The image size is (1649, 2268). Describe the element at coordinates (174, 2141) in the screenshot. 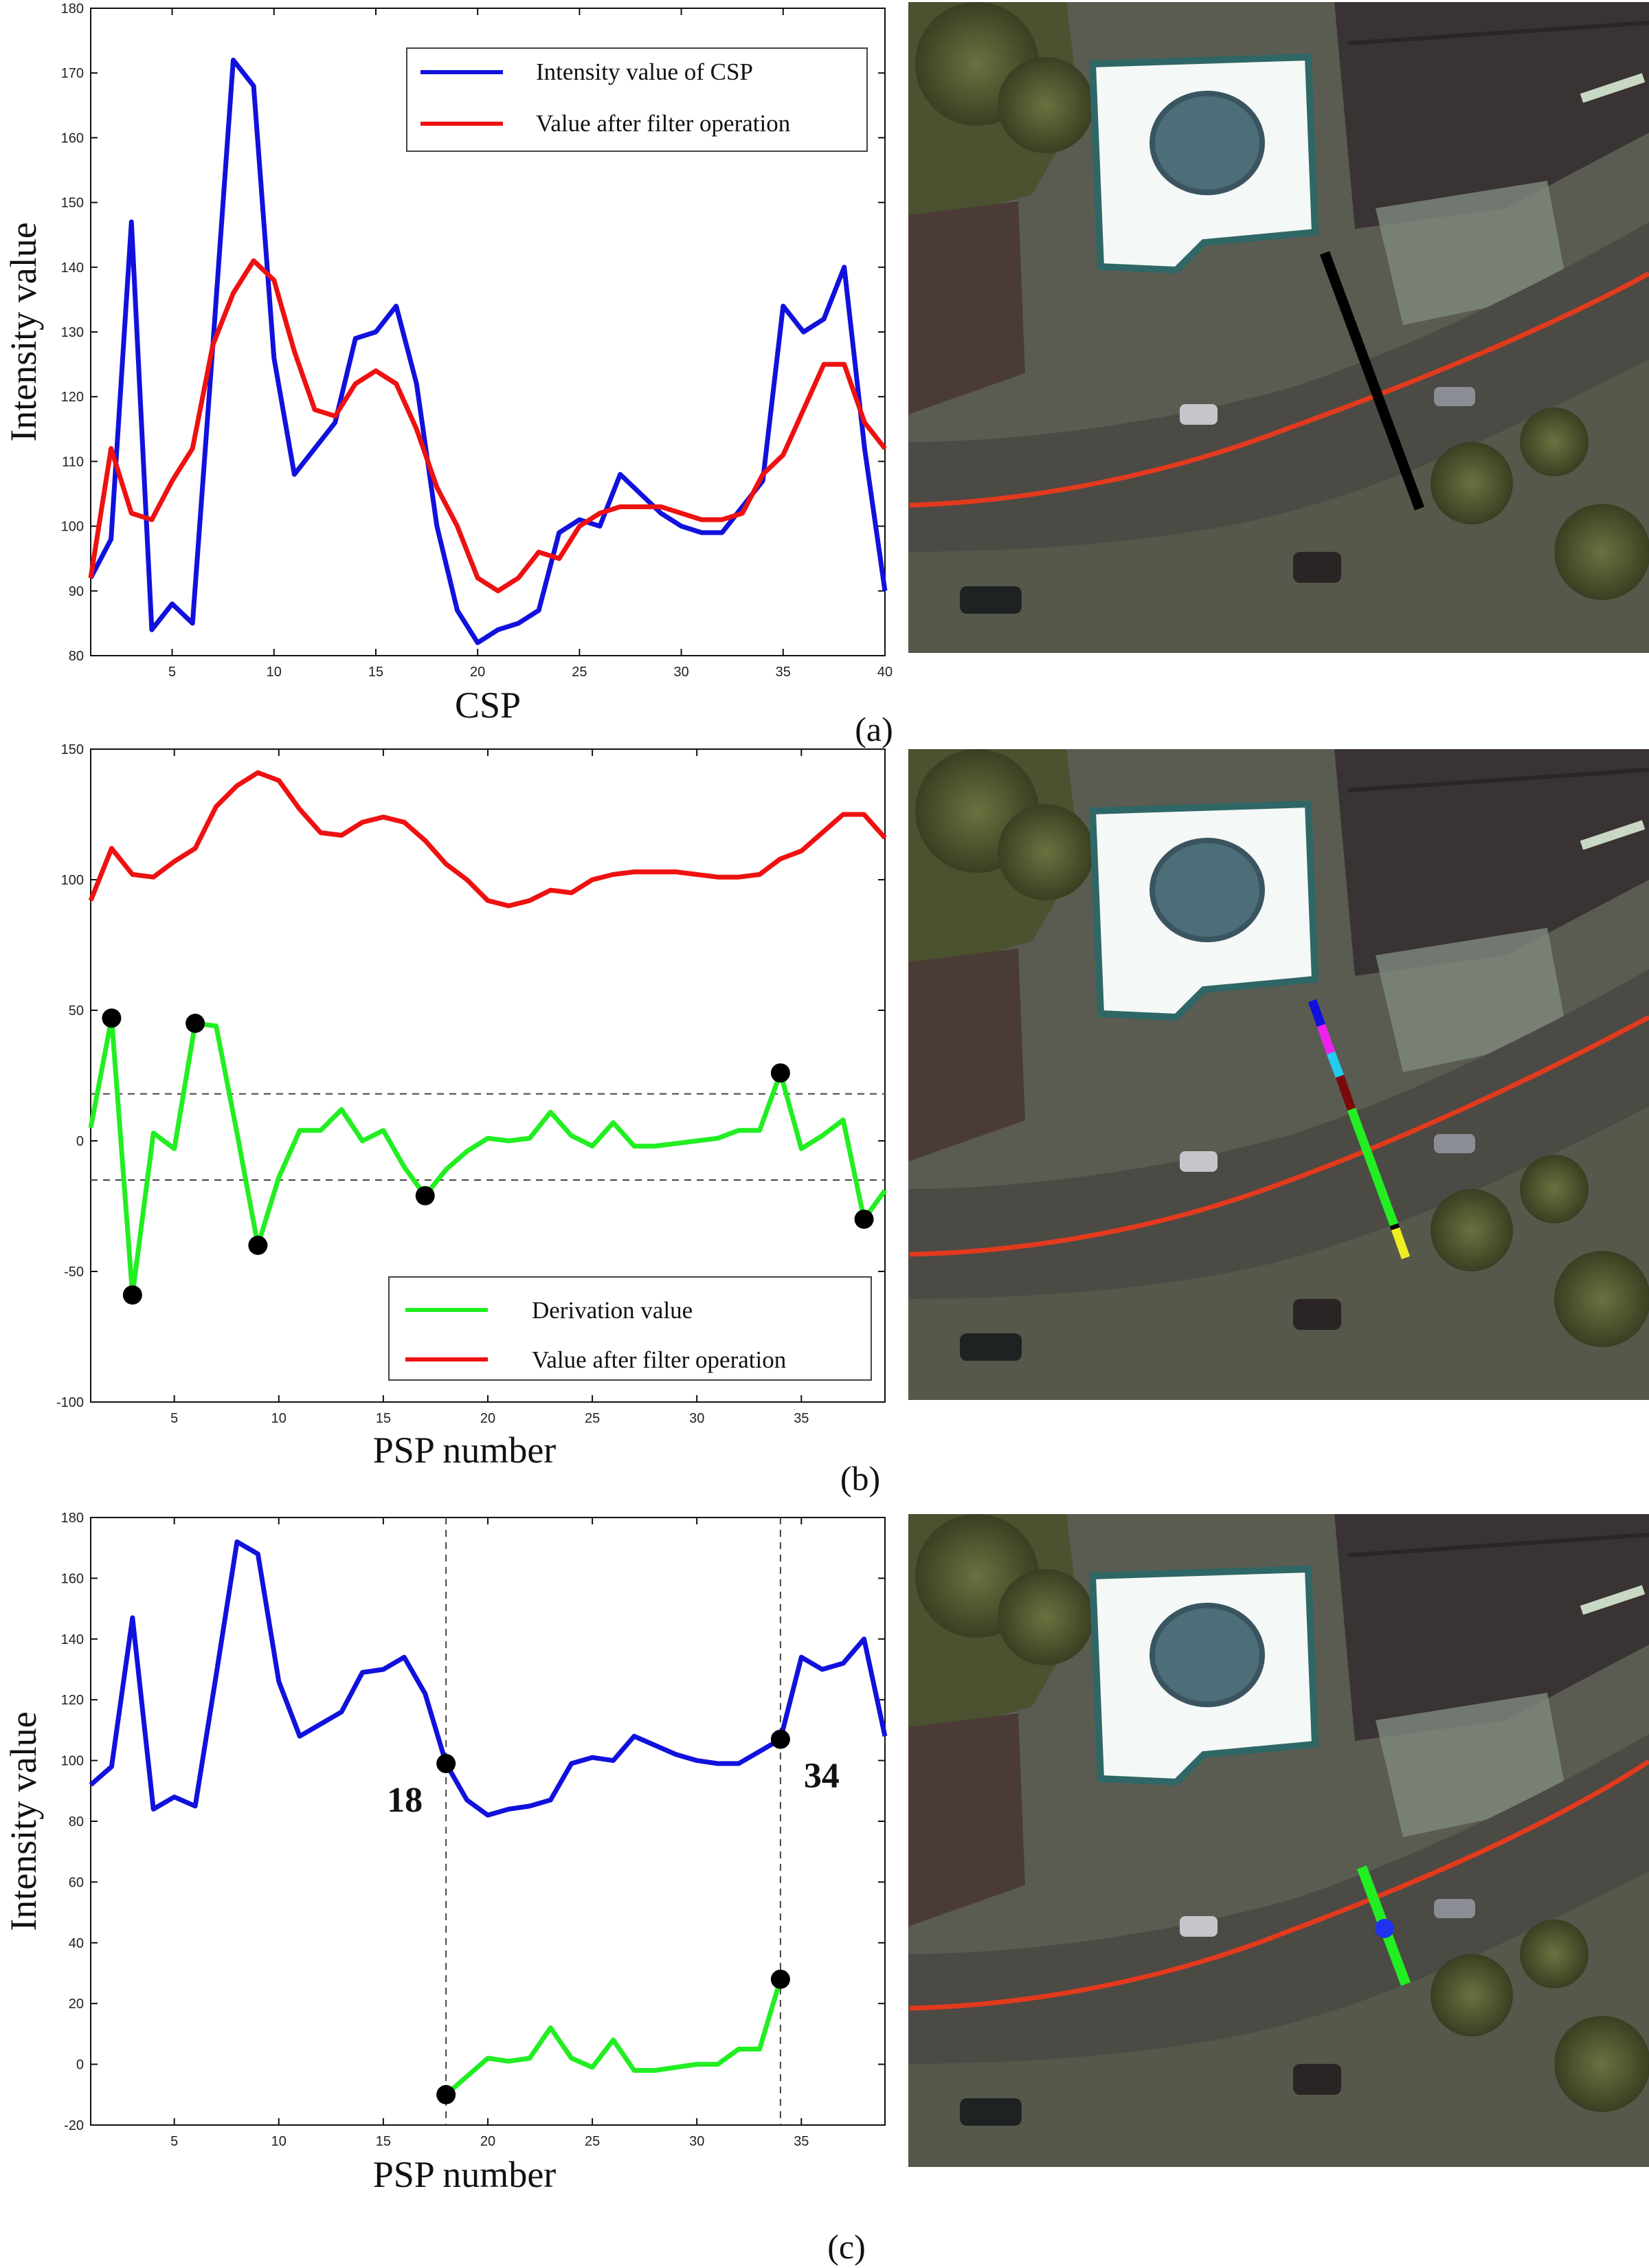

I see `xtick-label: 5` at that location.